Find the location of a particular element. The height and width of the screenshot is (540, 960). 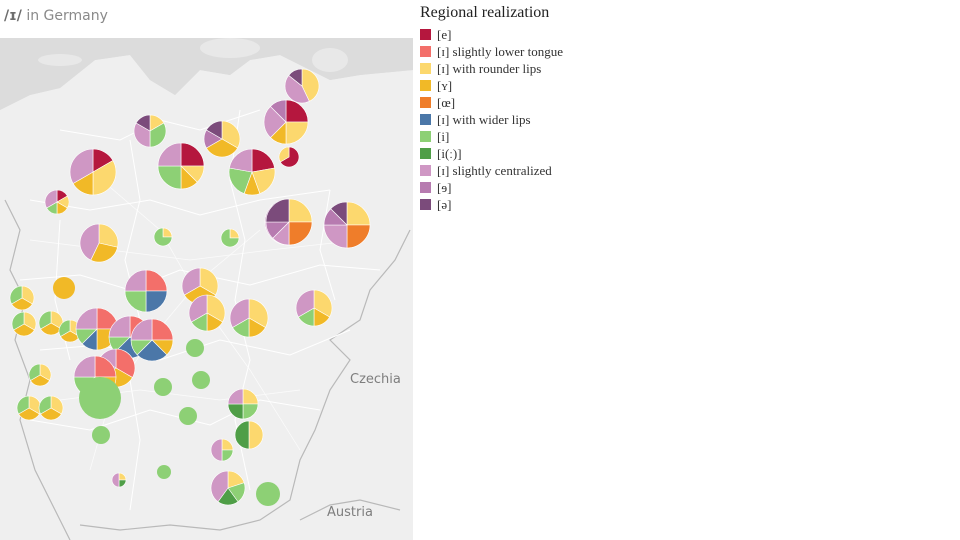

legend-item: [ɪ] slightly centralized is located at coordinates (550, 170).